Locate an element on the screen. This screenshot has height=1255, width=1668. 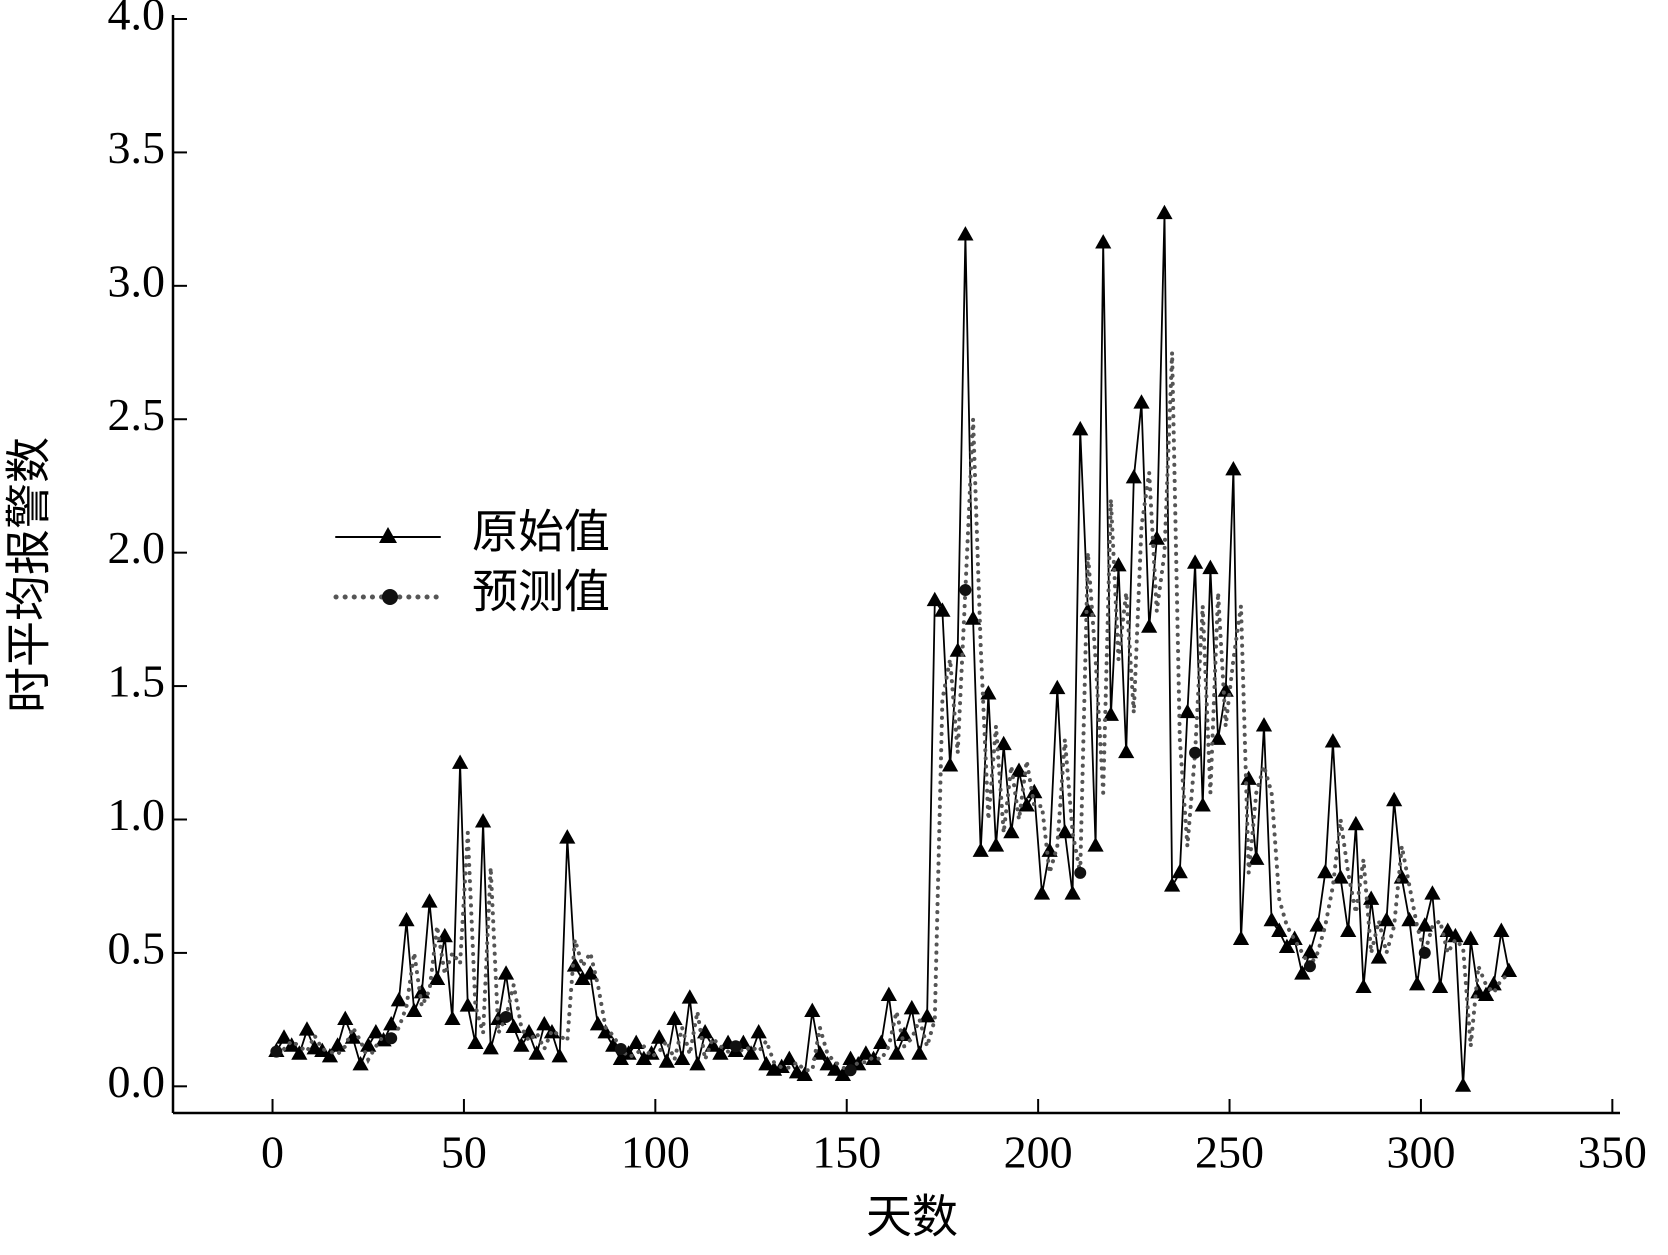
y-tick-label: 3.0 is located at coordinates (137, 280).